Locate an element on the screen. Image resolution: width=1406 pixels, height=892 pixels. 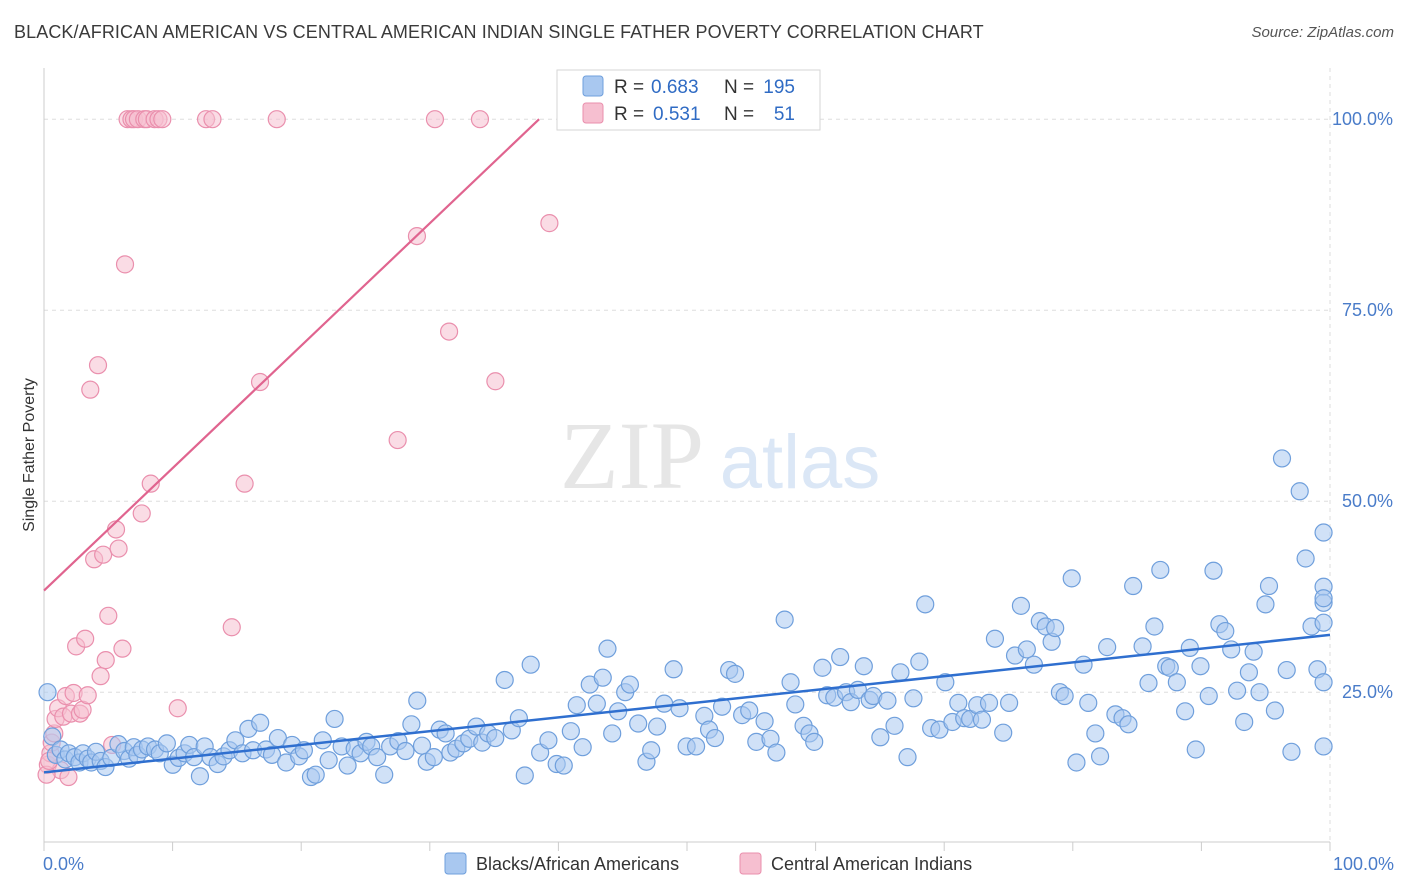
source-label: Source: ZipAtlas.com is located at coordinates (1322, 32).